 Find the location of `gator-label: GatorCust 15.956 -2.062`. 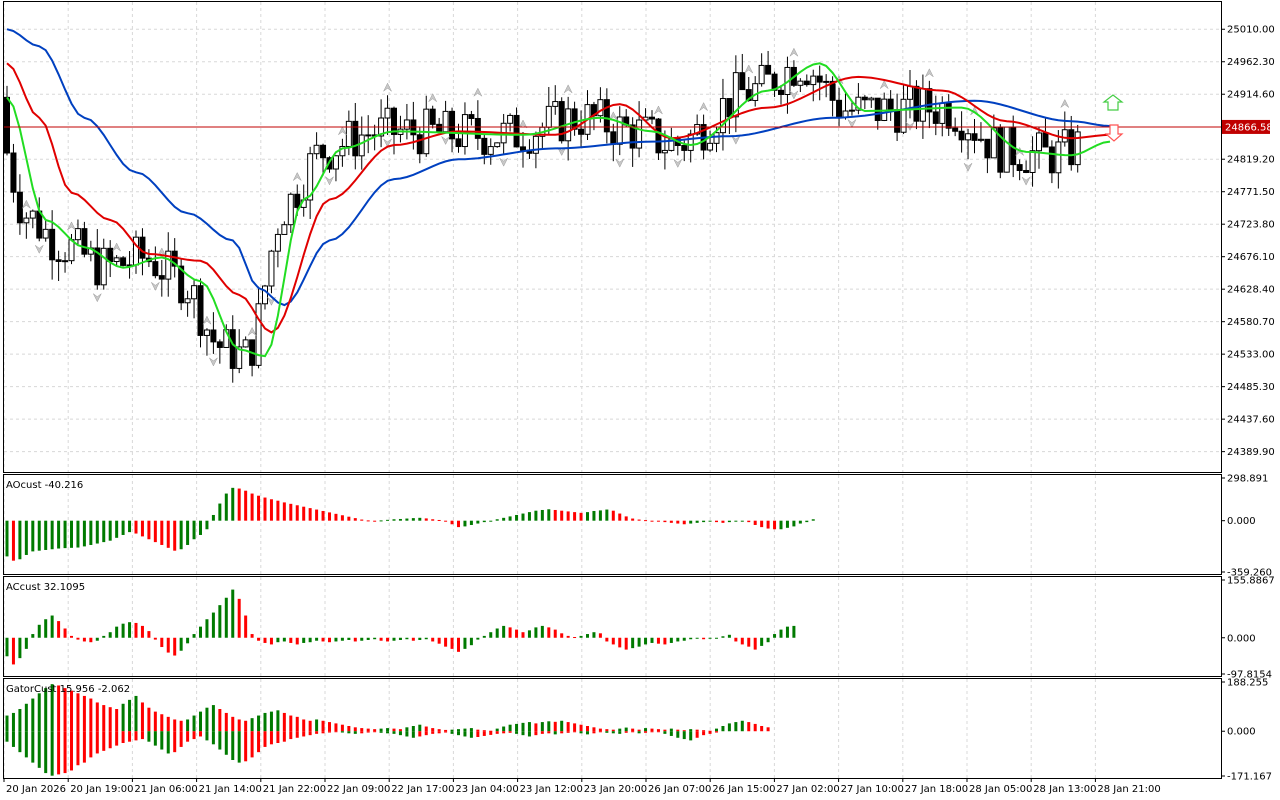

gator-label: GatorCust 15.956 -2.062 is located at coordinates (68, 689).